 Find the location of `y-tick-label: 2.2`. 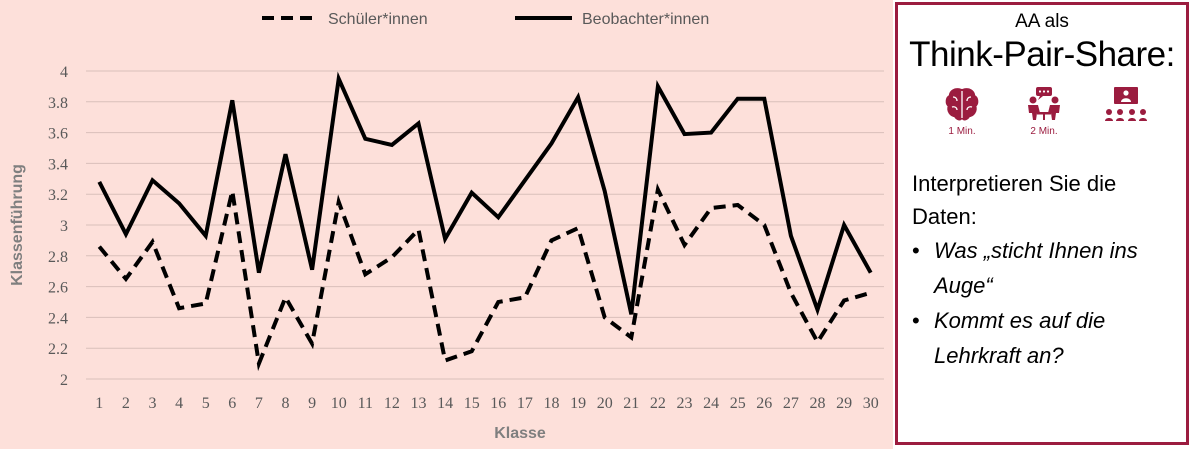

y-tick-label: 2.2 is located at coordinates (58, 349).